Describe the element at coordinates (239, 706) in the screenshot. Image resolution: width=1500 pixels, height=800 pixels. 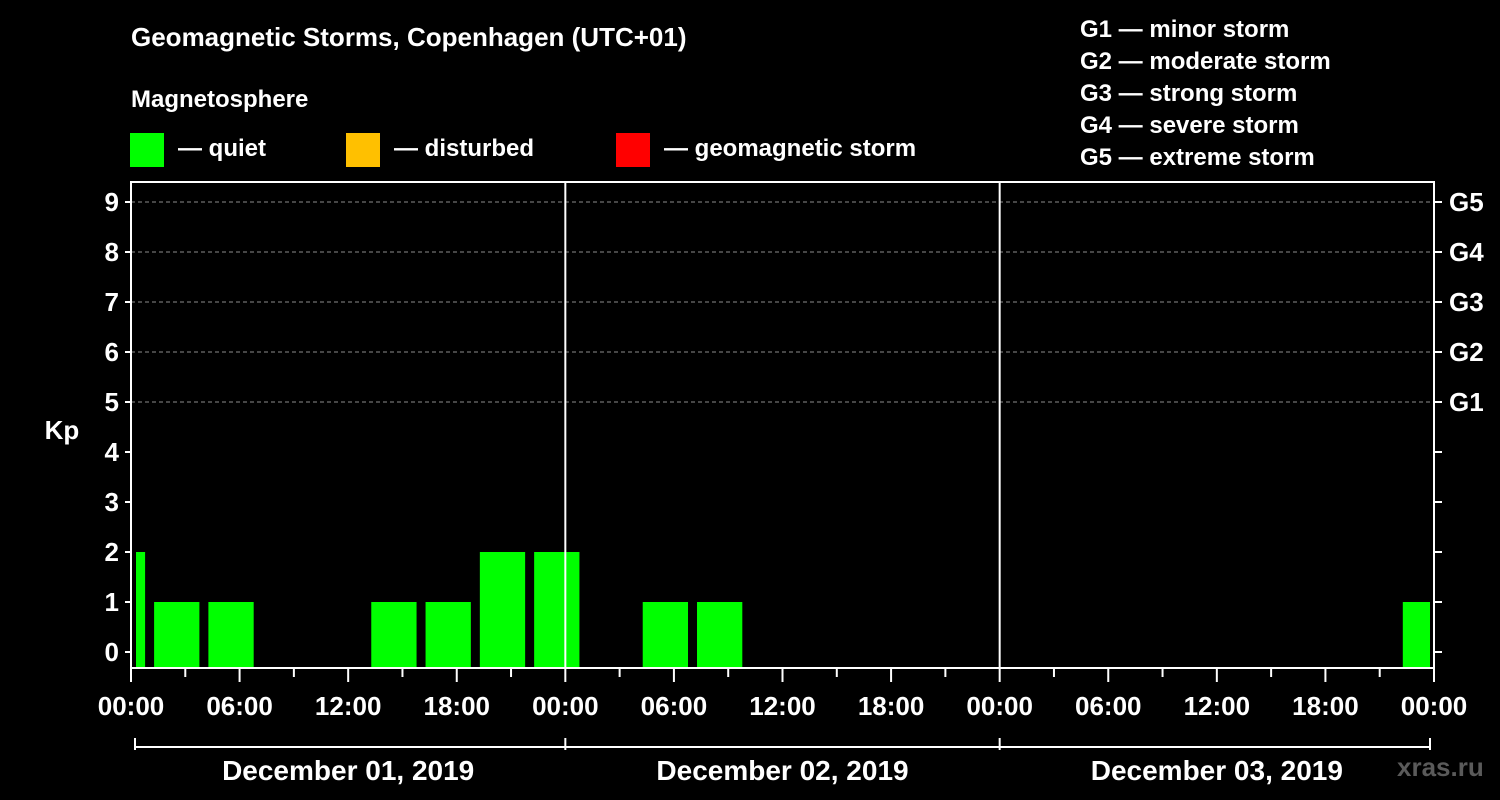
I see `x-tick-label-6: 06:00` at that location.